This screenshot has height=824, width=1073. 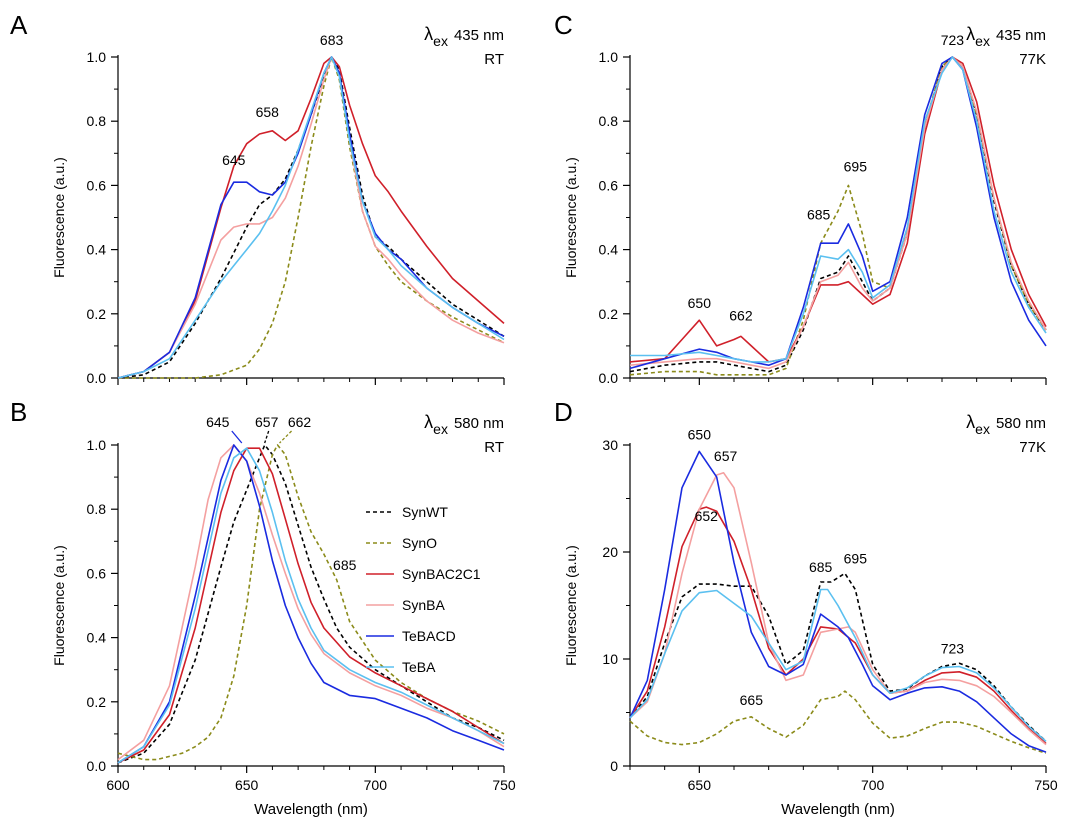 I want to click on panel-letter: B, so click(x=18, y=412).